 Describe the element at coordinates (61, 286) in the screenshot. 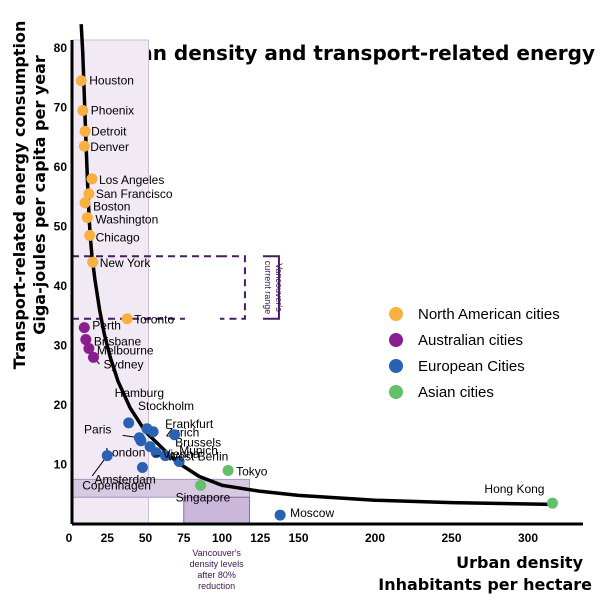

I see `y-tick-label: 40` at that location.